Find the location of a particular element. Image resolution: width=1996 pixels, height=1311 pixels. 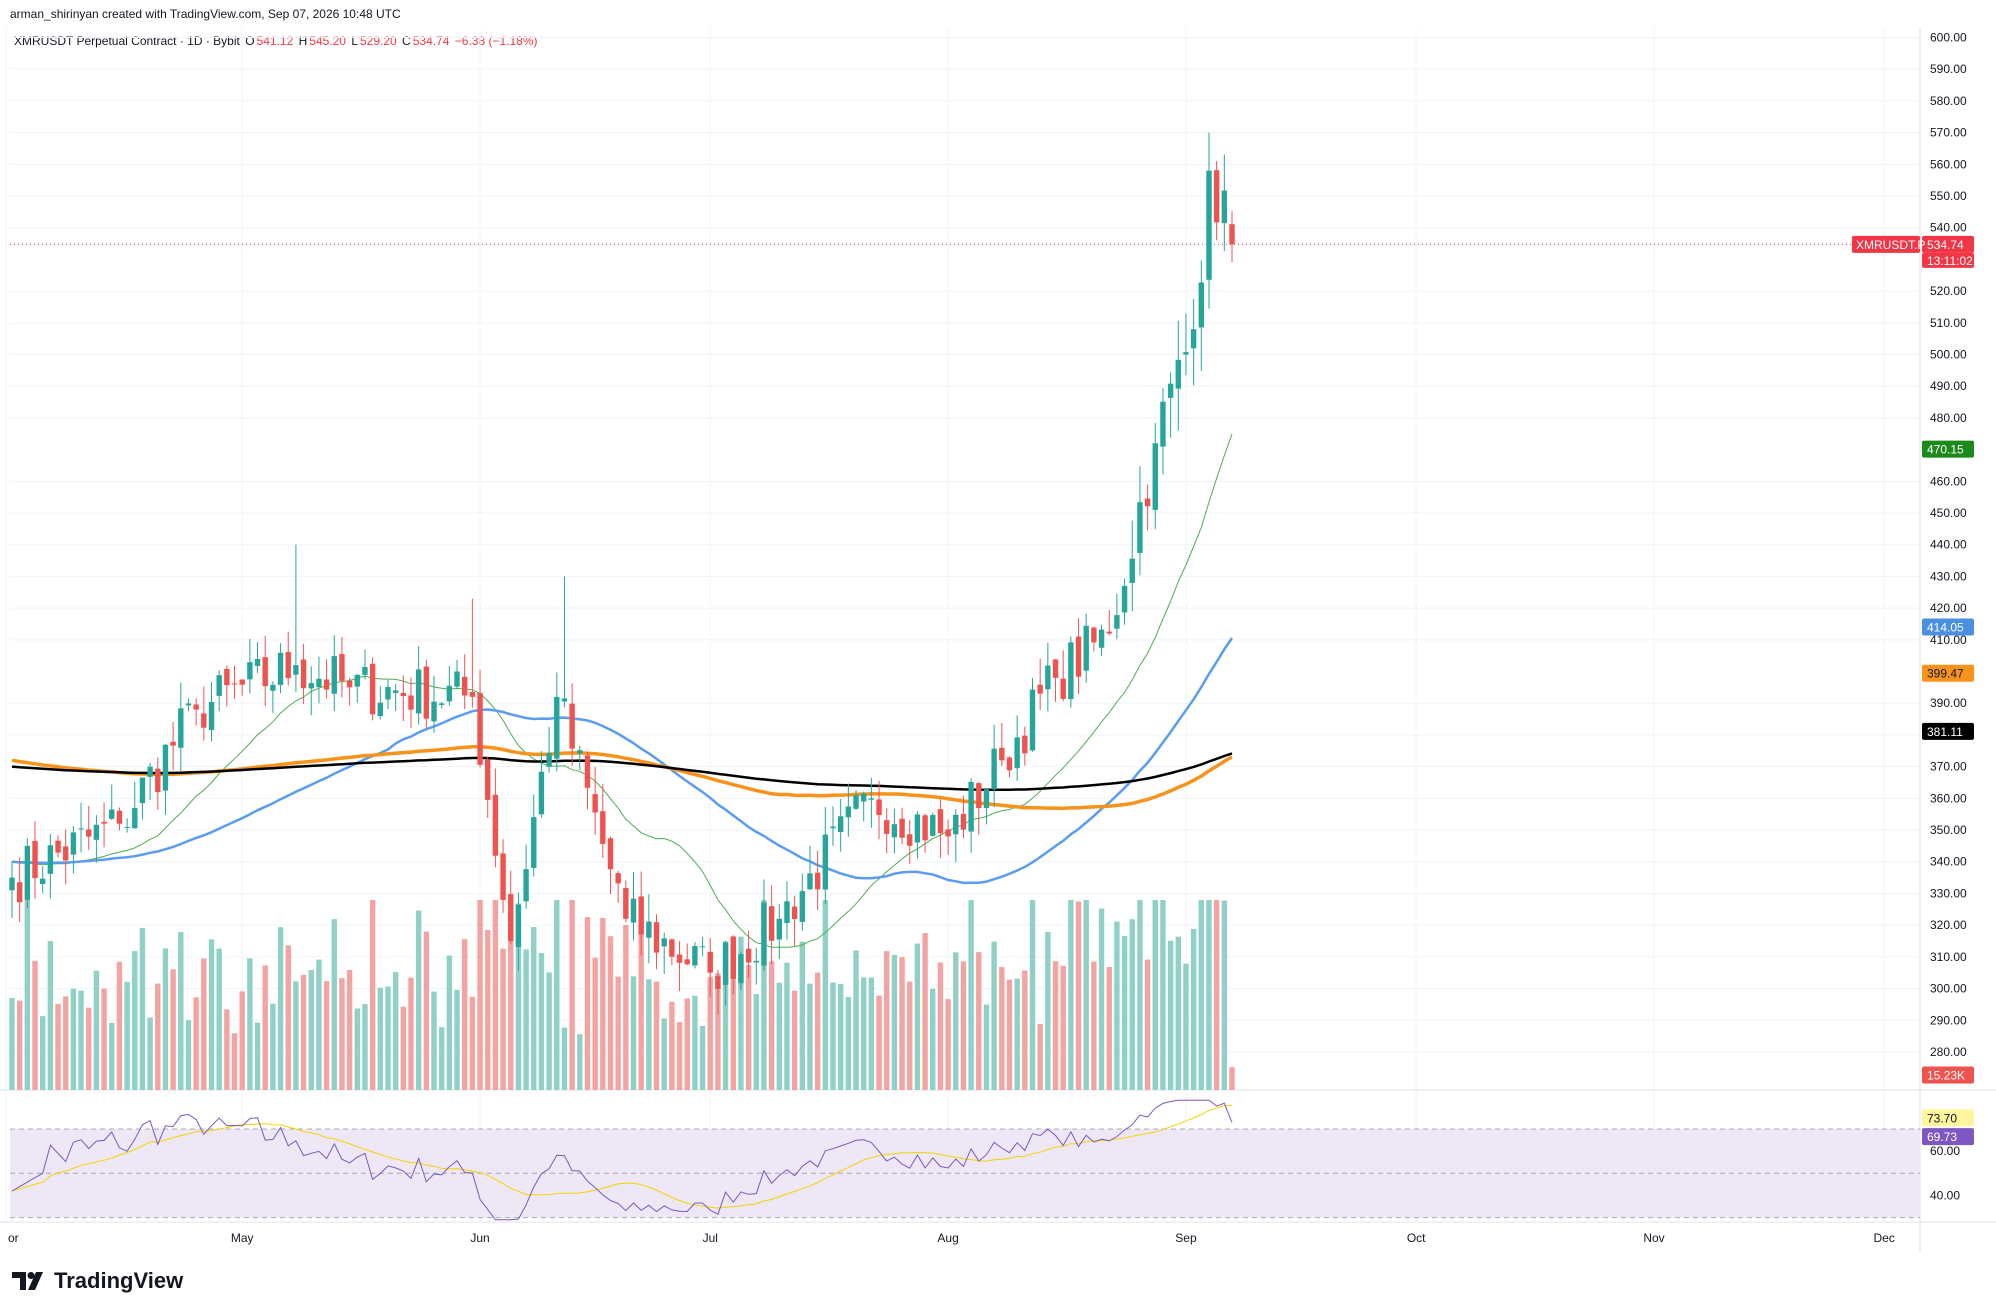

time-axis-label-aug: Aug is located at coordinates (947, 1238).